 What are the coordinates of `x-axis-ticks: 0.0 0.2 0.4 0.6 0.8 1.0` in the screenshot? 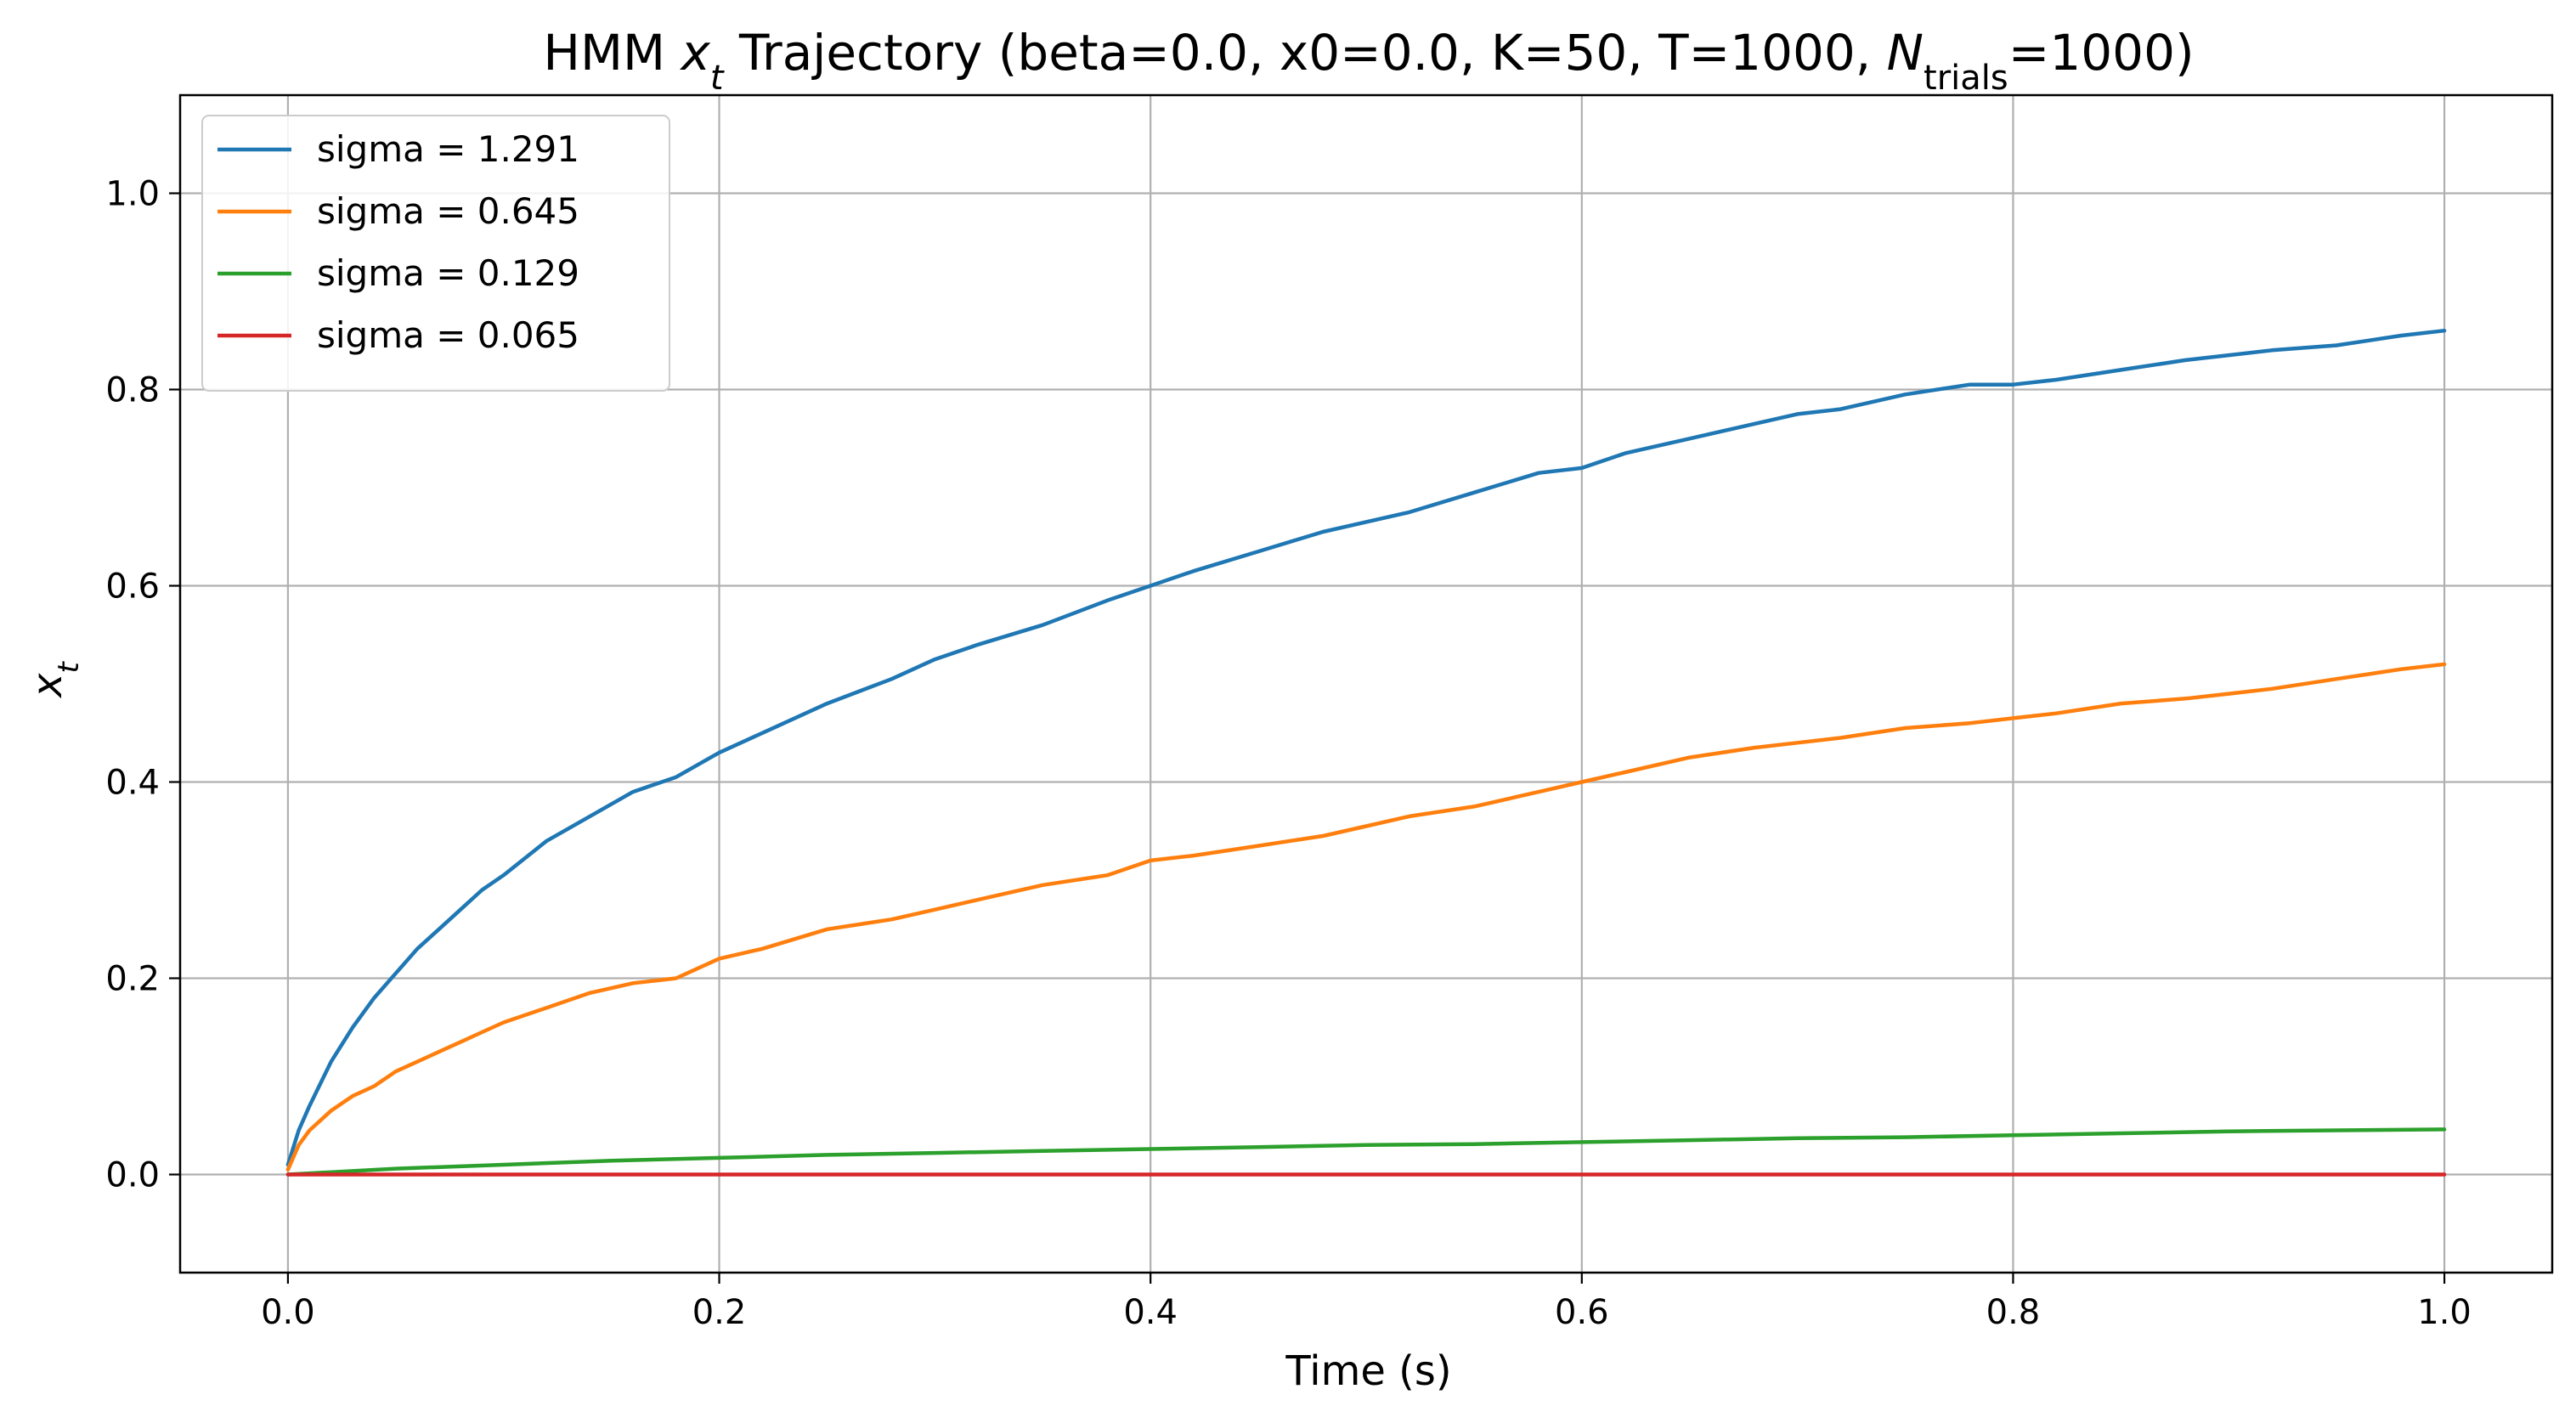 It's located at (1366, 1303).